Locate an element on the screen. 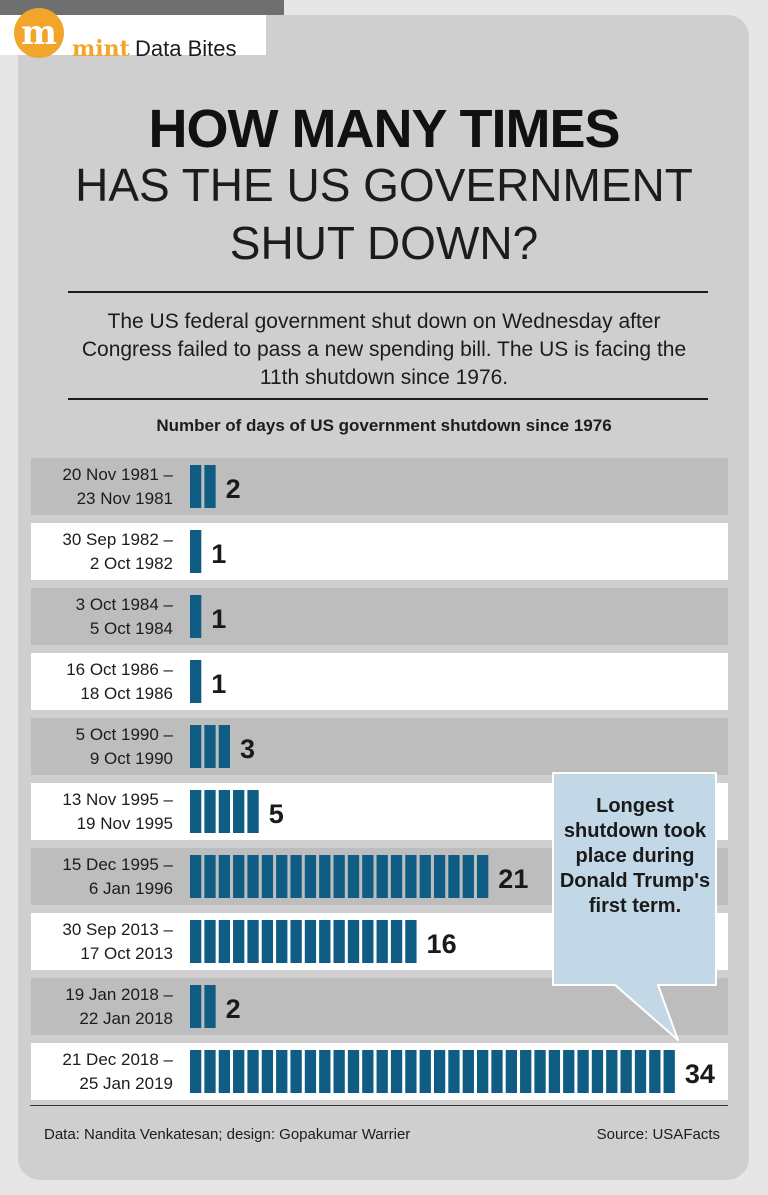 The height and width of the screenshot is (1195, 768). category-label: 16 Oct 1986 – is located at coordinates (119, 669).